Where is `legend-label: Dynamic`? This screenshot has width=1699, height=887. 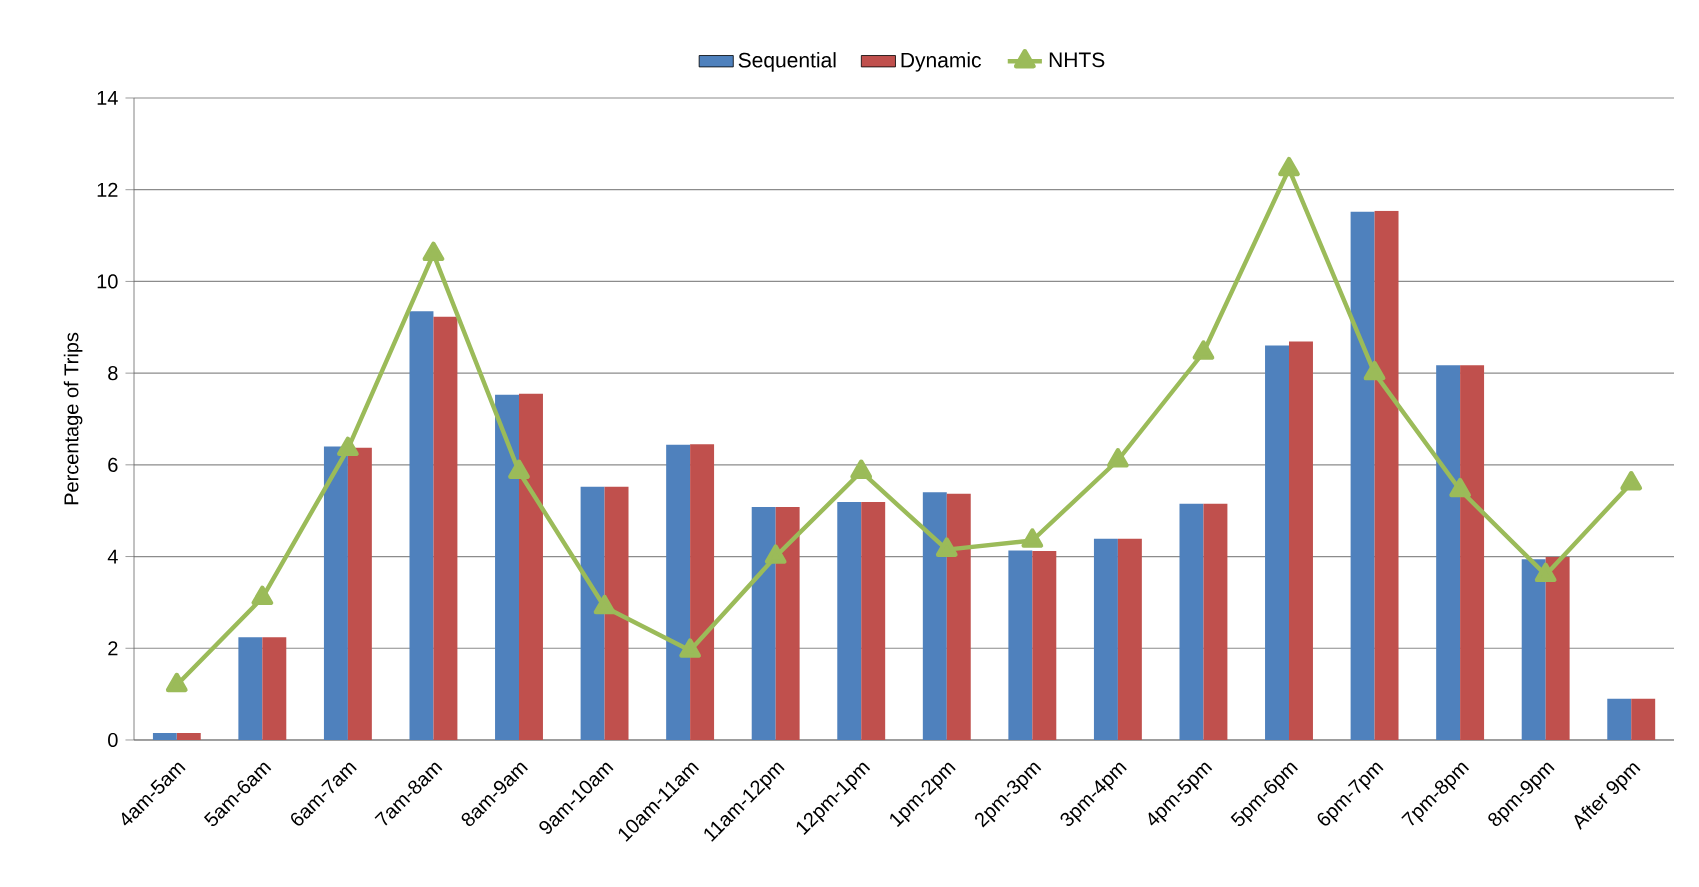
legend-label: Dynamic is located at coordinates (941, 62).